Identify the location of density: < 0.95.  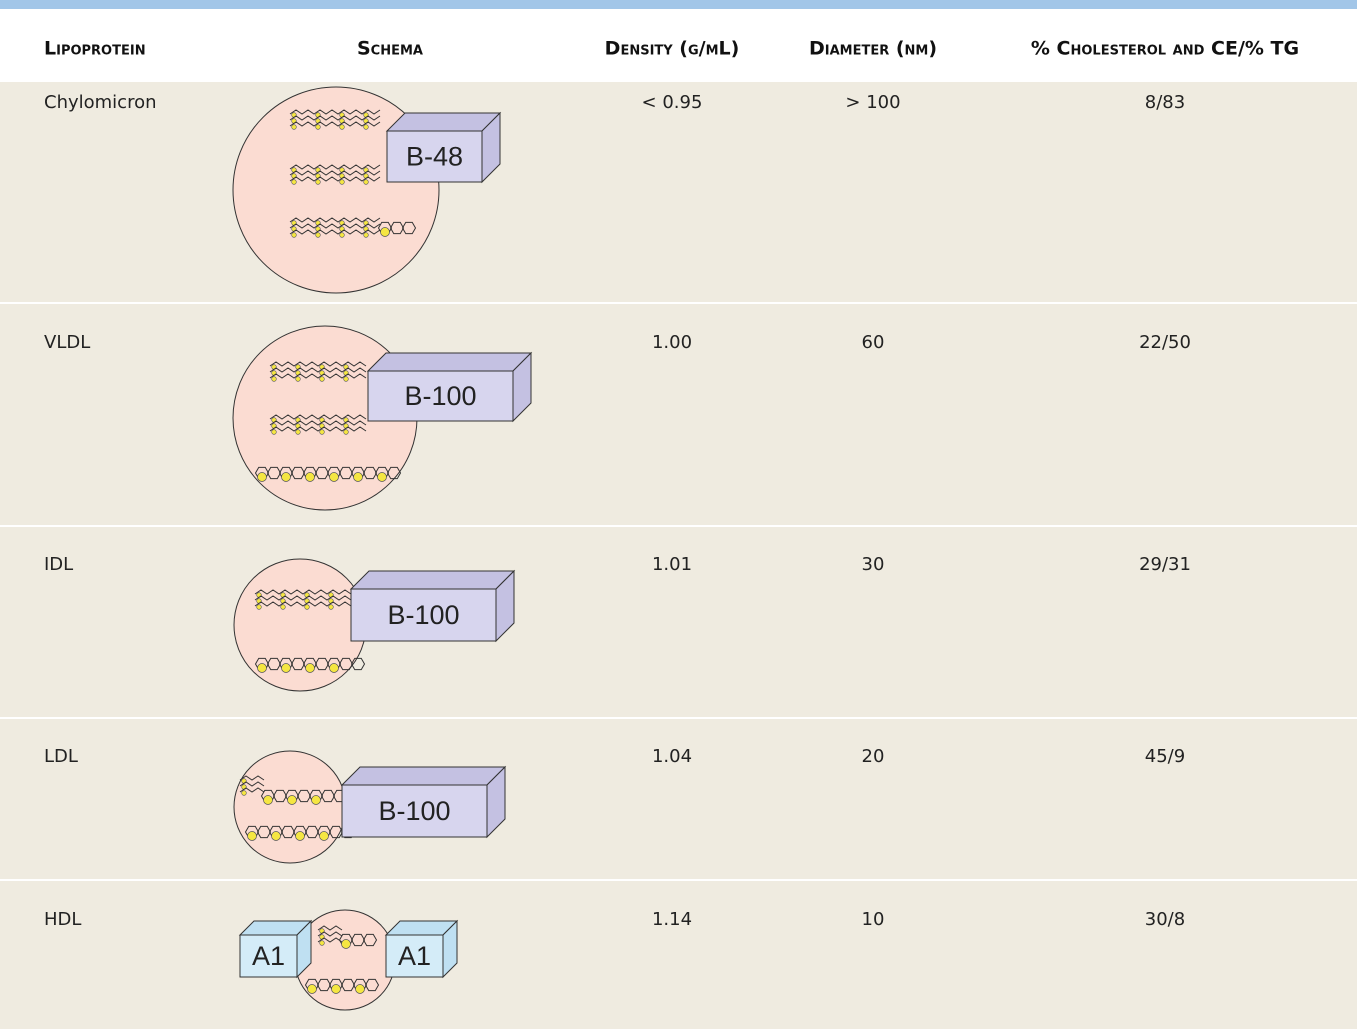
(672, 102).